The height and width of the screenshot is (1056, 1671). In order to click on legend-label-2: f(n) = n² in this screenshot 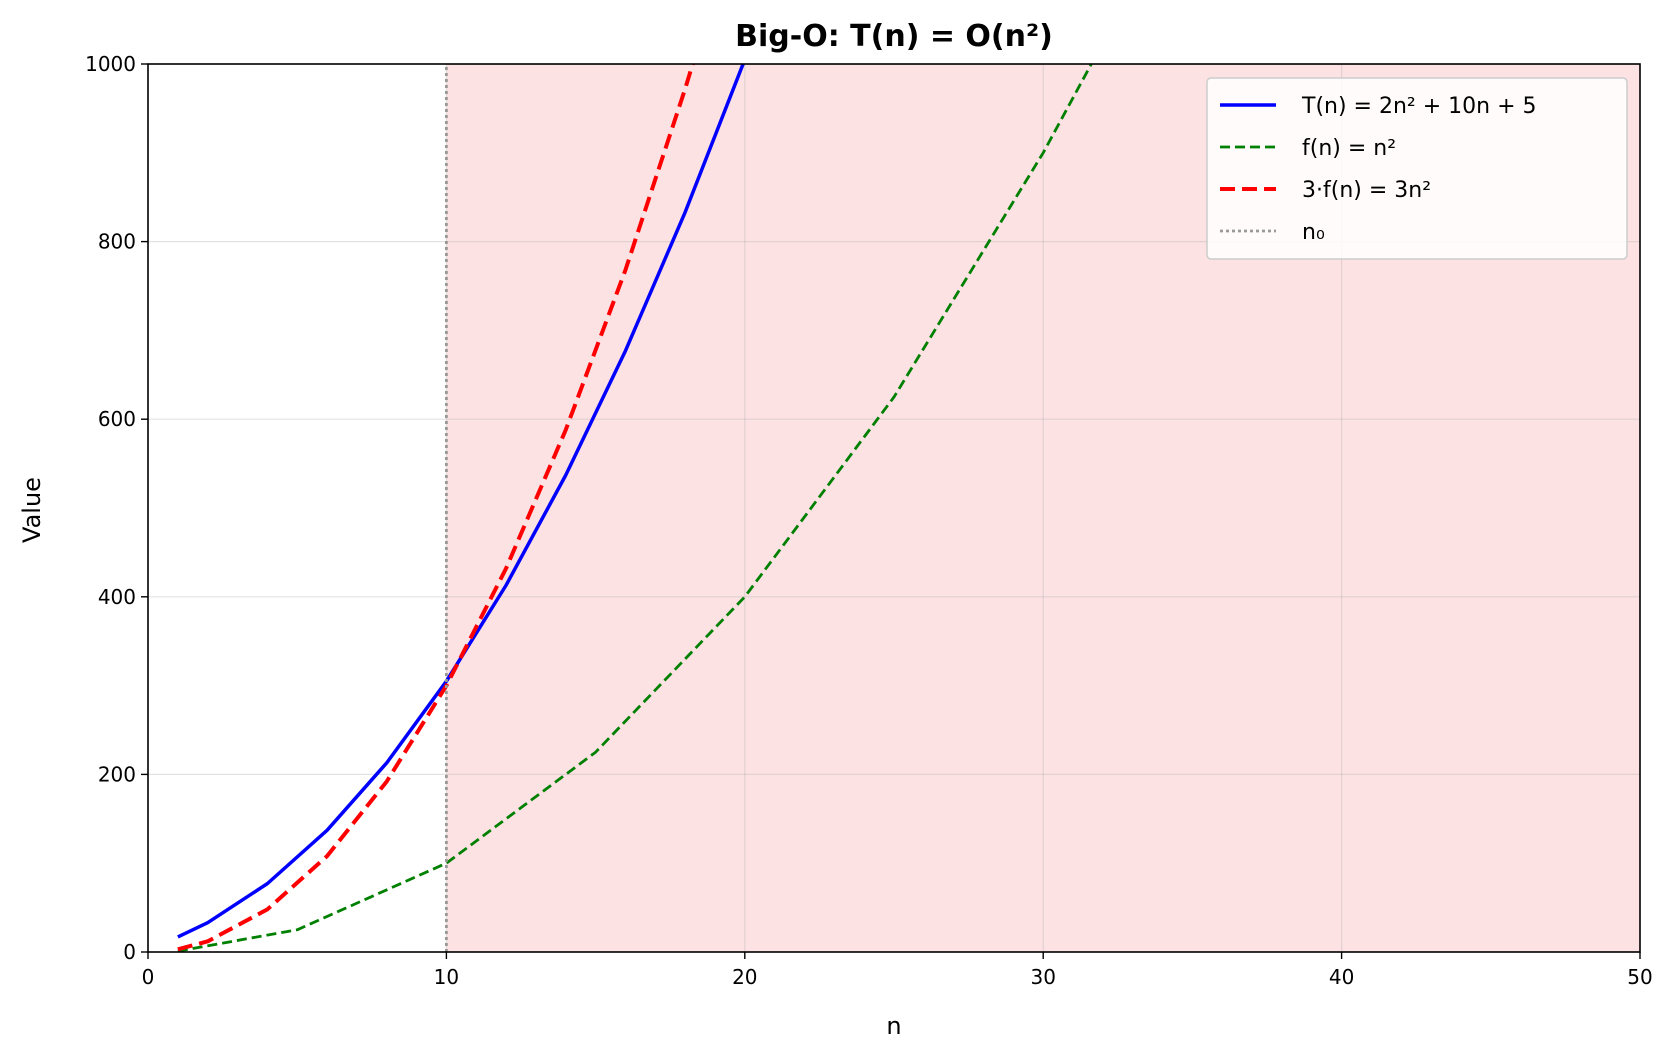, I will do `click(1349, 148)`.